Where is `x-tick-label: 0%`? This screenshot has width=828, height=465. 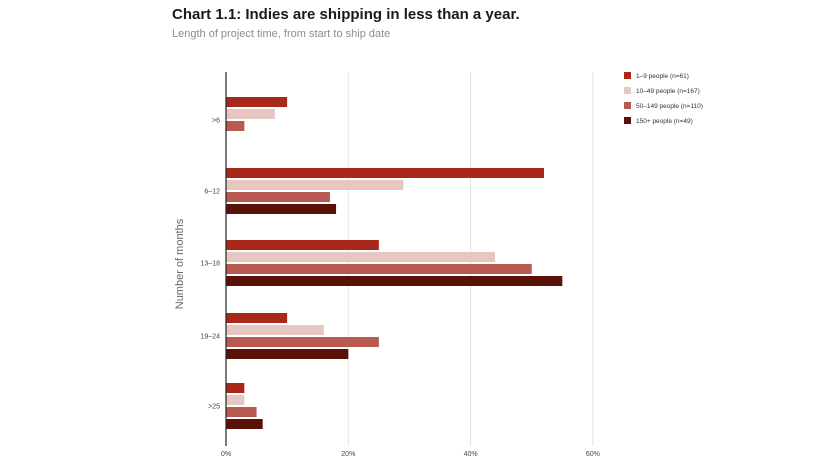
x-tick-label: 0% is located at coordinates (226, 454).